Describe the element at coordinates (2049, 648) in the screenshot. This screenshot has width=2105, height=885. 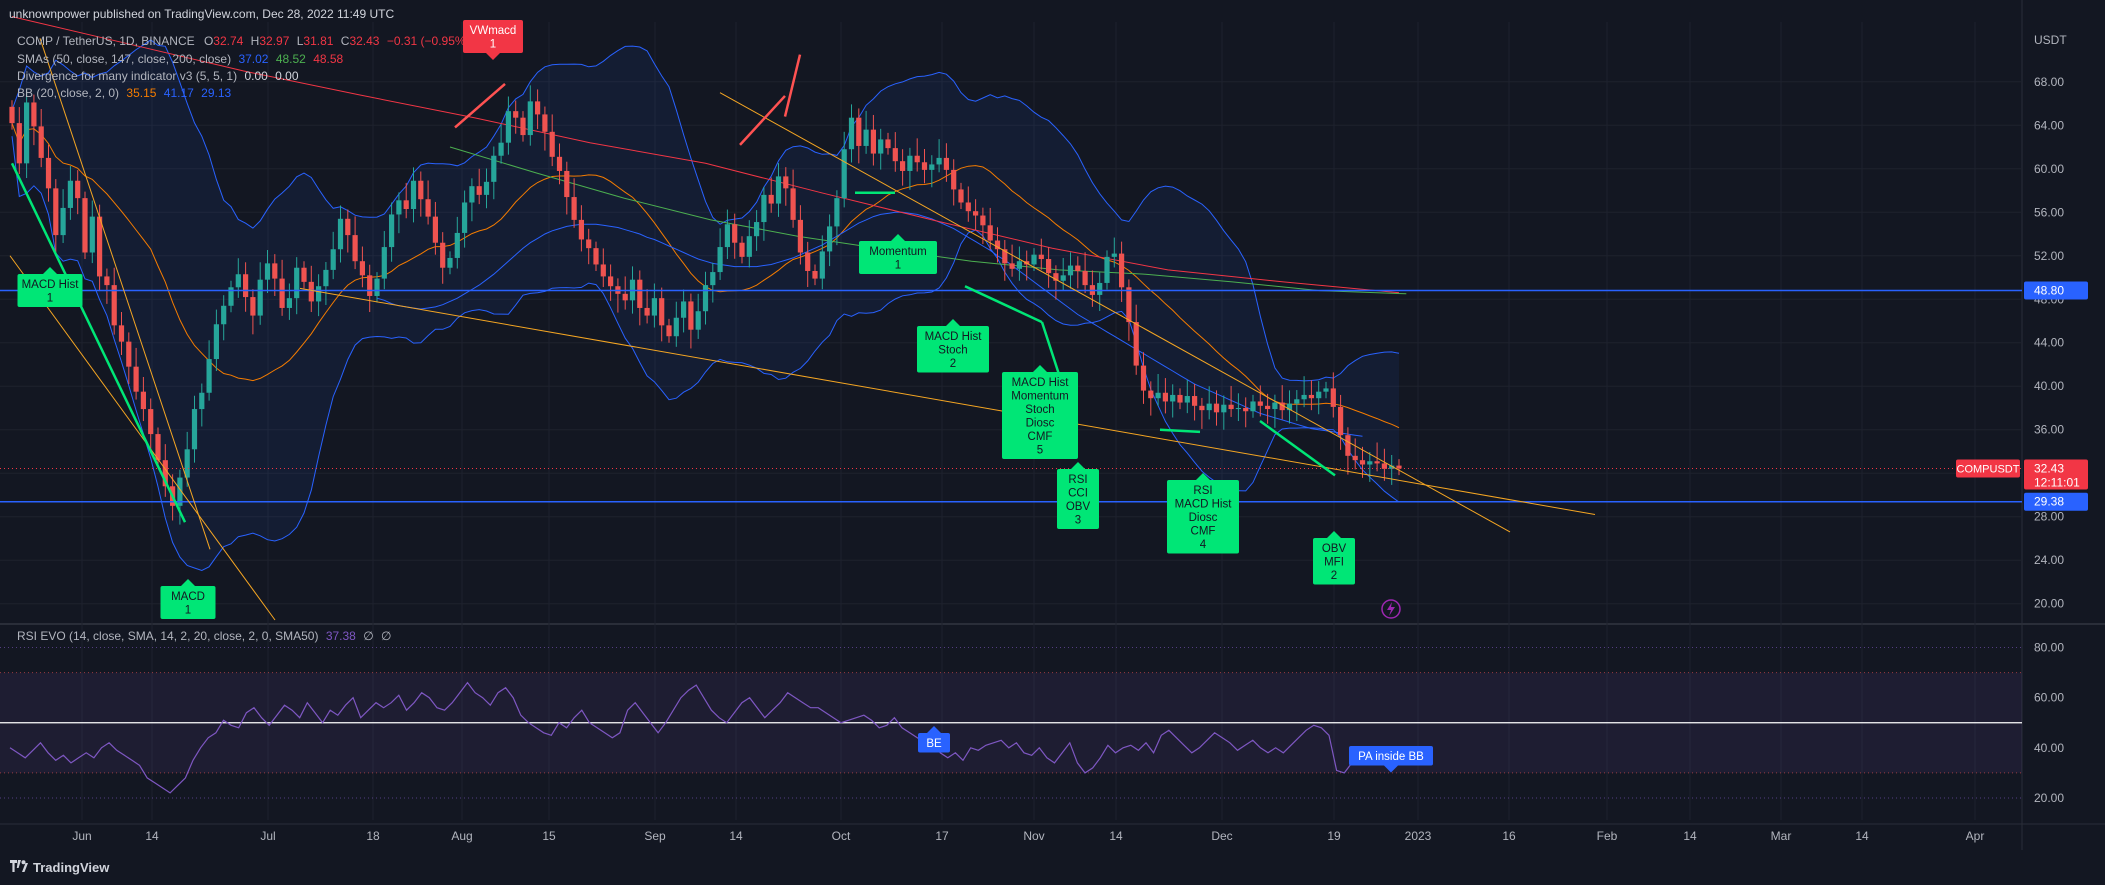
I see `rsi-tick-label: 80.00` at that location.